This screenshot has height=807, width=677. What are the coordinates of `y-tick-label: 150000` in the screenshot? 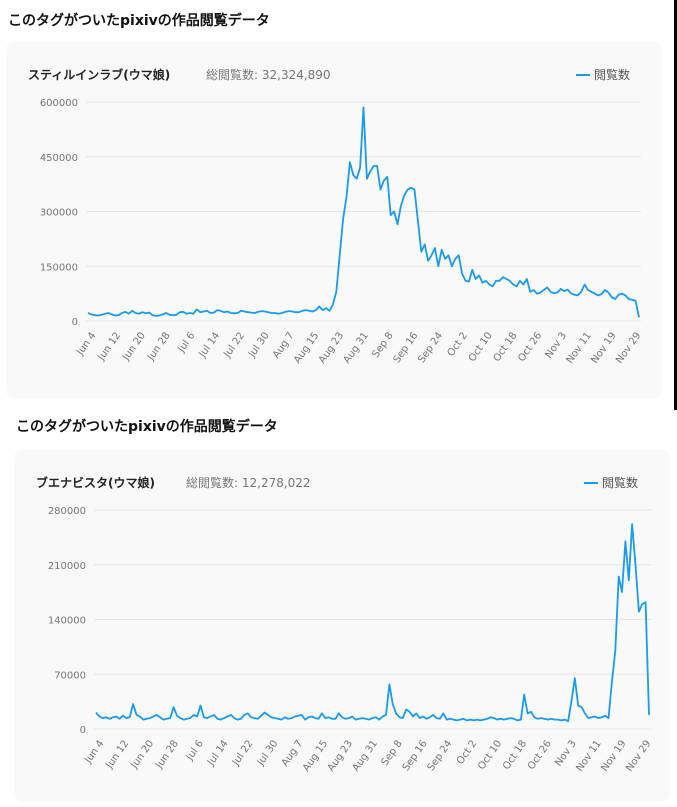 It's located at (59, 267).